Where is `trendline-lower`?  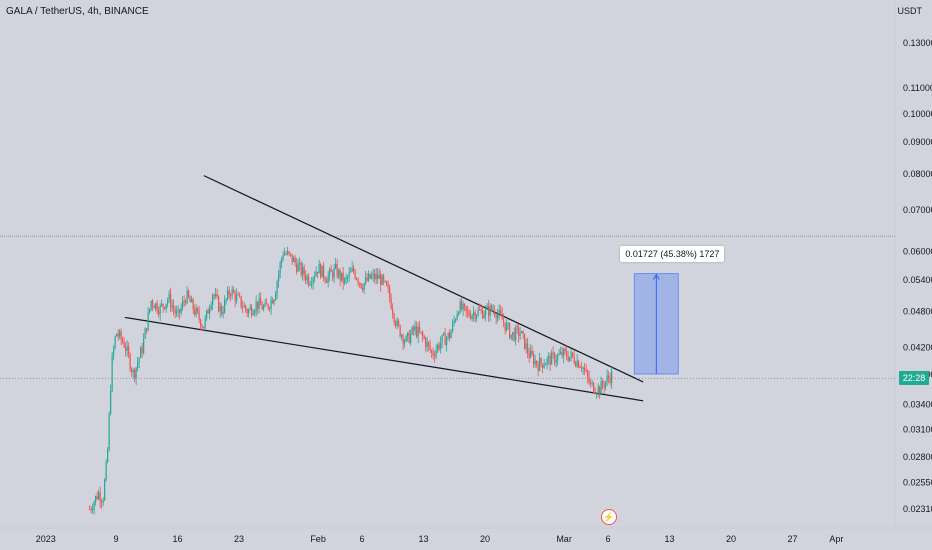
trendline-lower is located at coordinates (384, 359).